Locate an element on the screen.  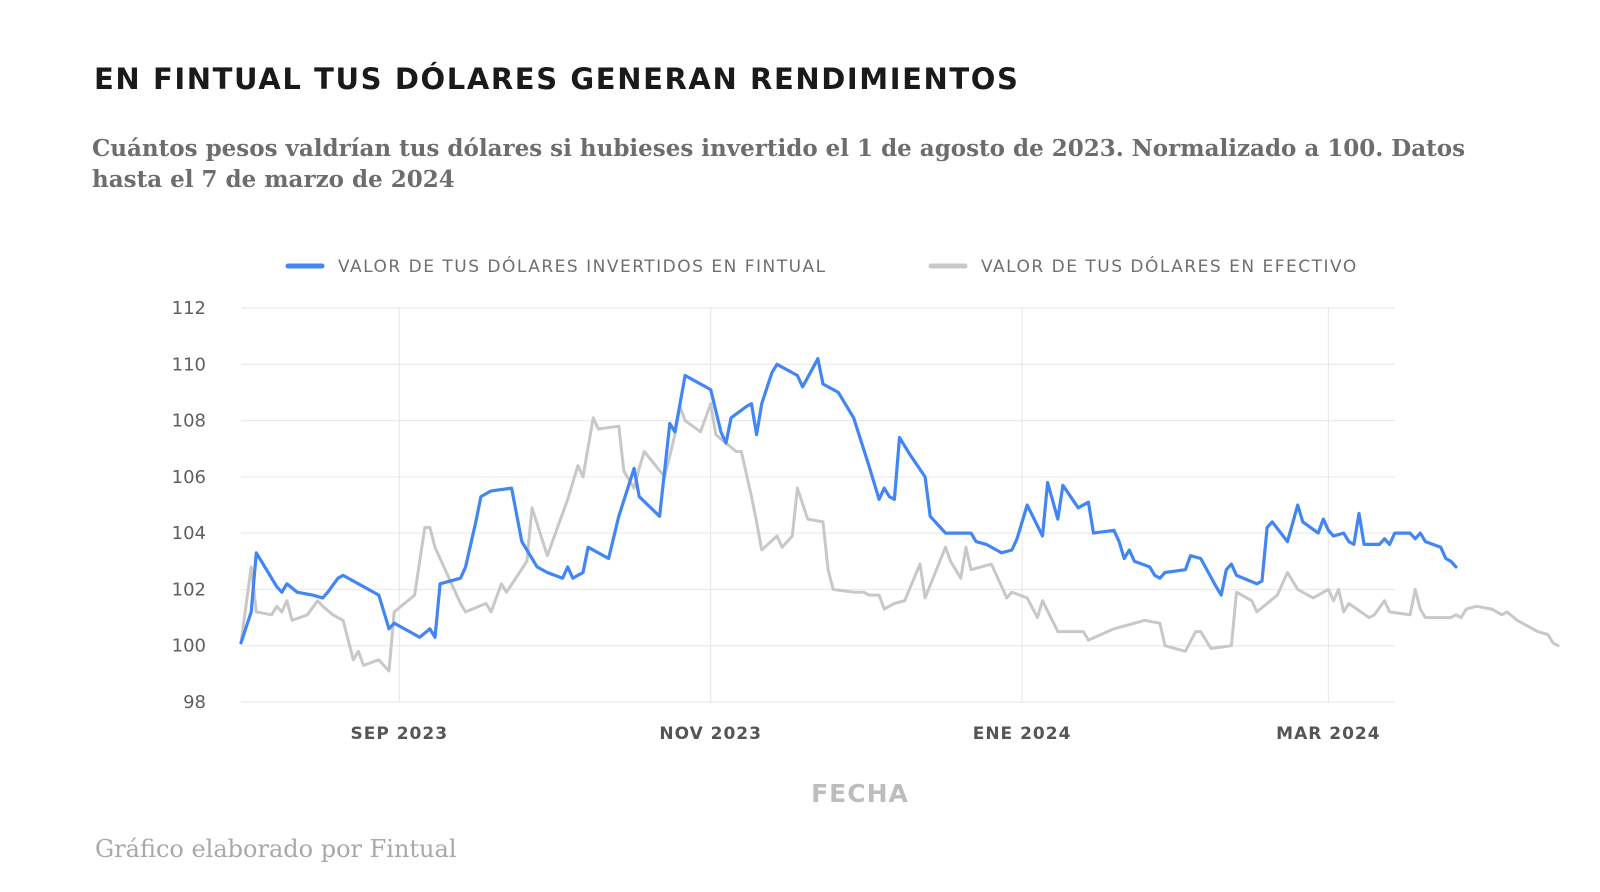
x-axis-label: FECHA is located at coordinates (860, 793).